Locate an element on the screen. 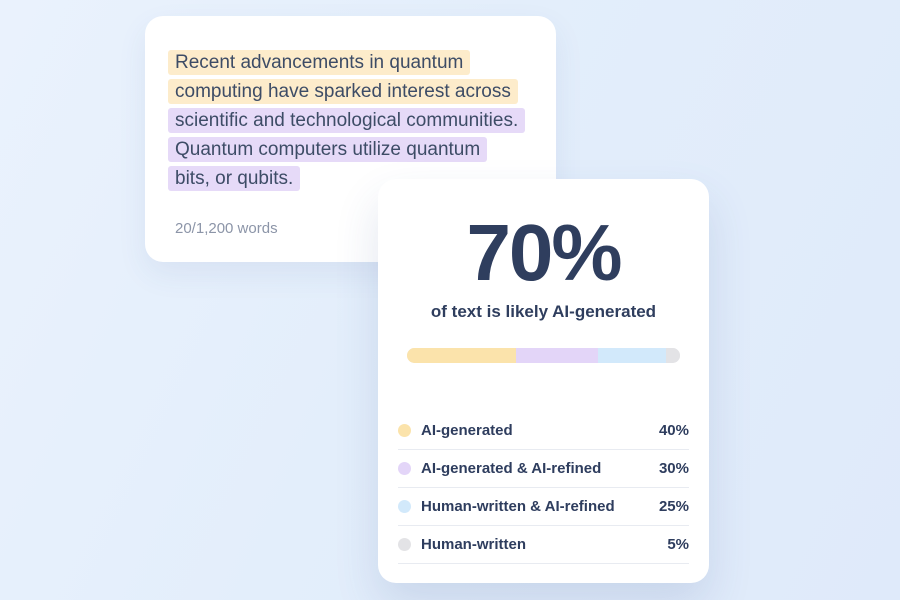  legend-row-ai-generated-ai-refined: AI-generated & AI-refined 30% is located at coordinates (543, 469).